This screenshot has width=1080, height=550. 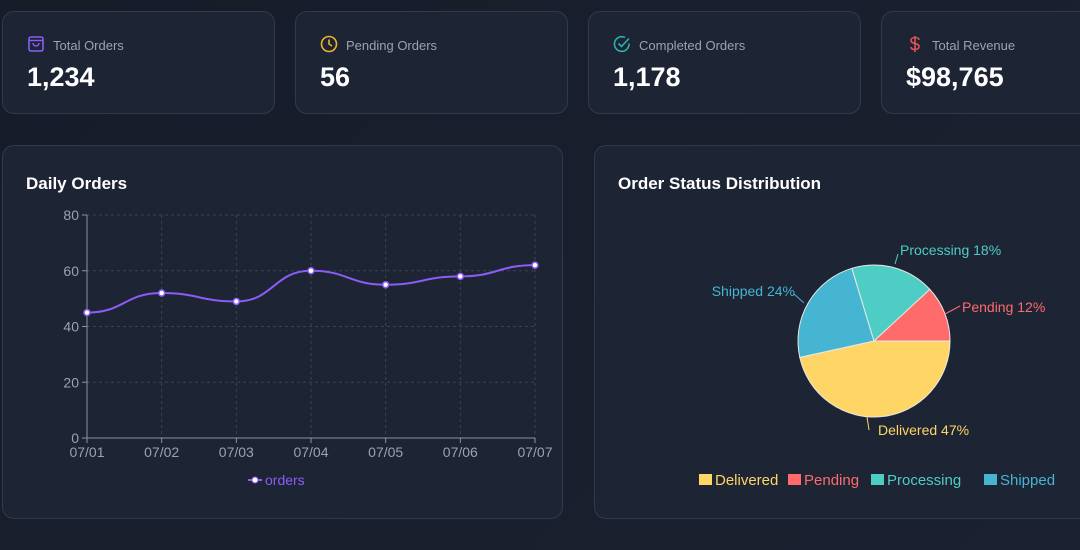 I want to click on chart-title: Order Status Distribution, so click(x=720, y=183).